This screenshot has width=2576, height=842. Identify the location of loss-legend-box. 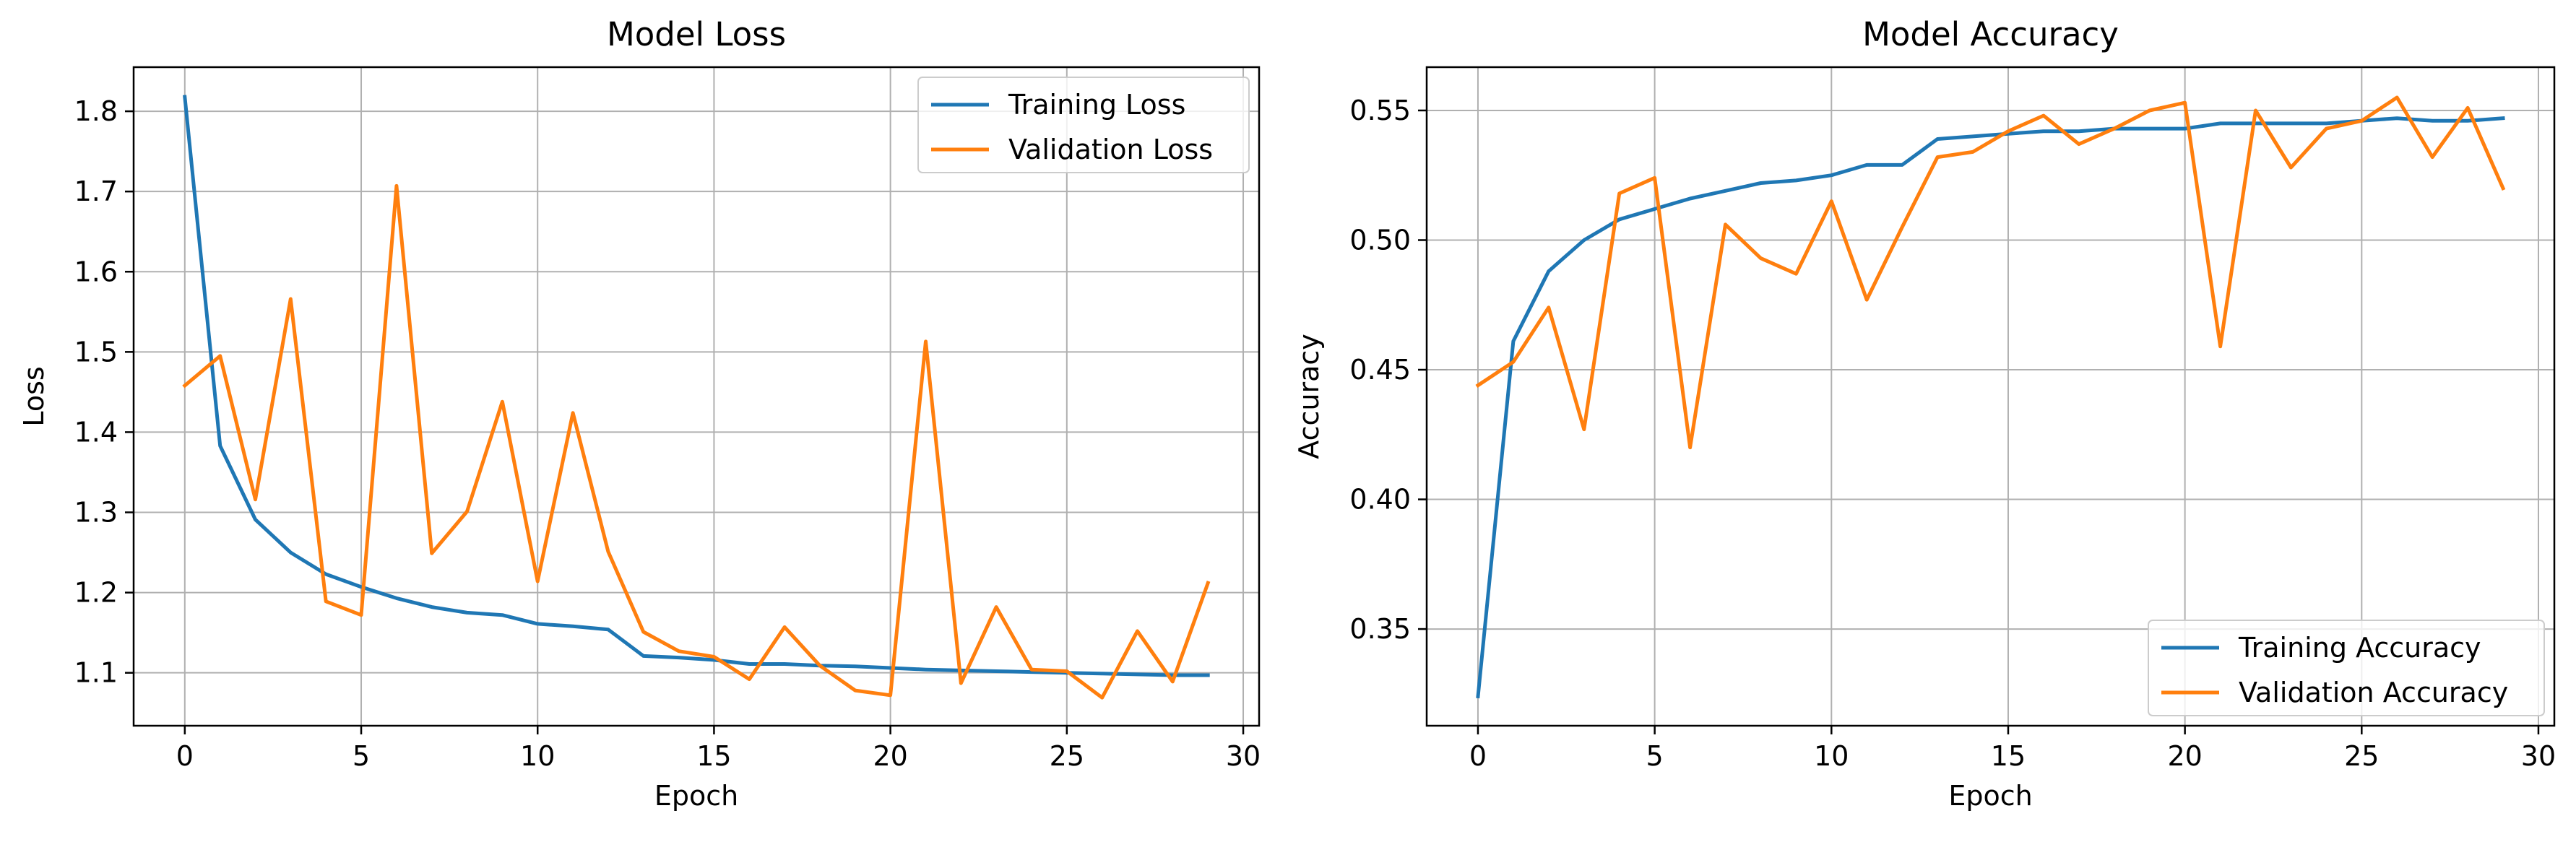
(1083, 125).